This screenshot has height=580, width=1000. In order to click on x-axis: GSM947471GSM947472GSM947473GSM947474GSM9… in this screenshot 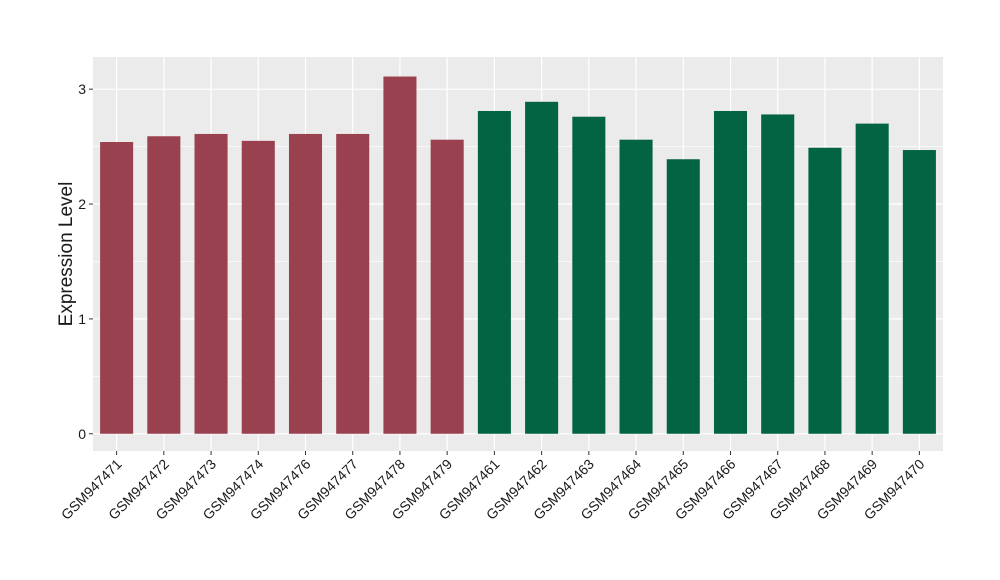, I will do `click(493, 487)`.